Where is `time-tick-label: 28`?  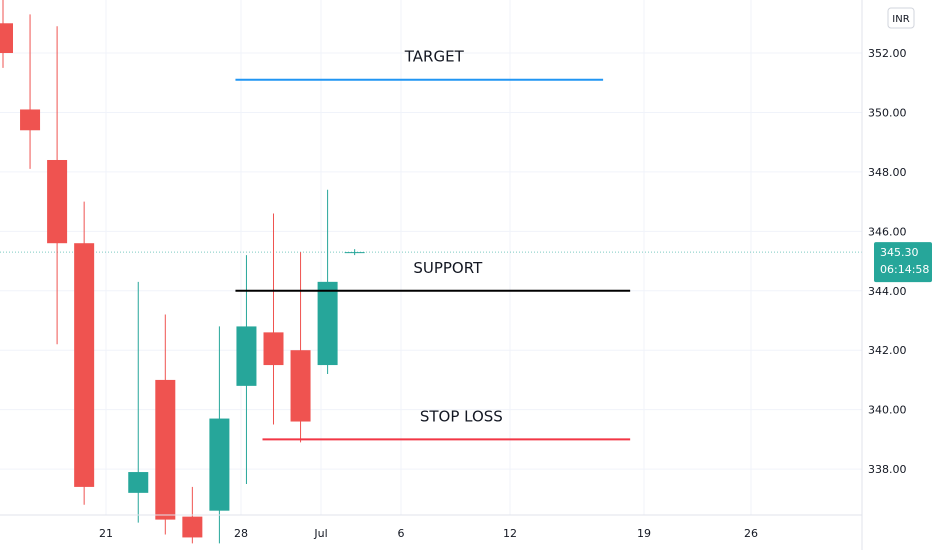 time-tick-label: 28 is located at coordinates (241, 533).